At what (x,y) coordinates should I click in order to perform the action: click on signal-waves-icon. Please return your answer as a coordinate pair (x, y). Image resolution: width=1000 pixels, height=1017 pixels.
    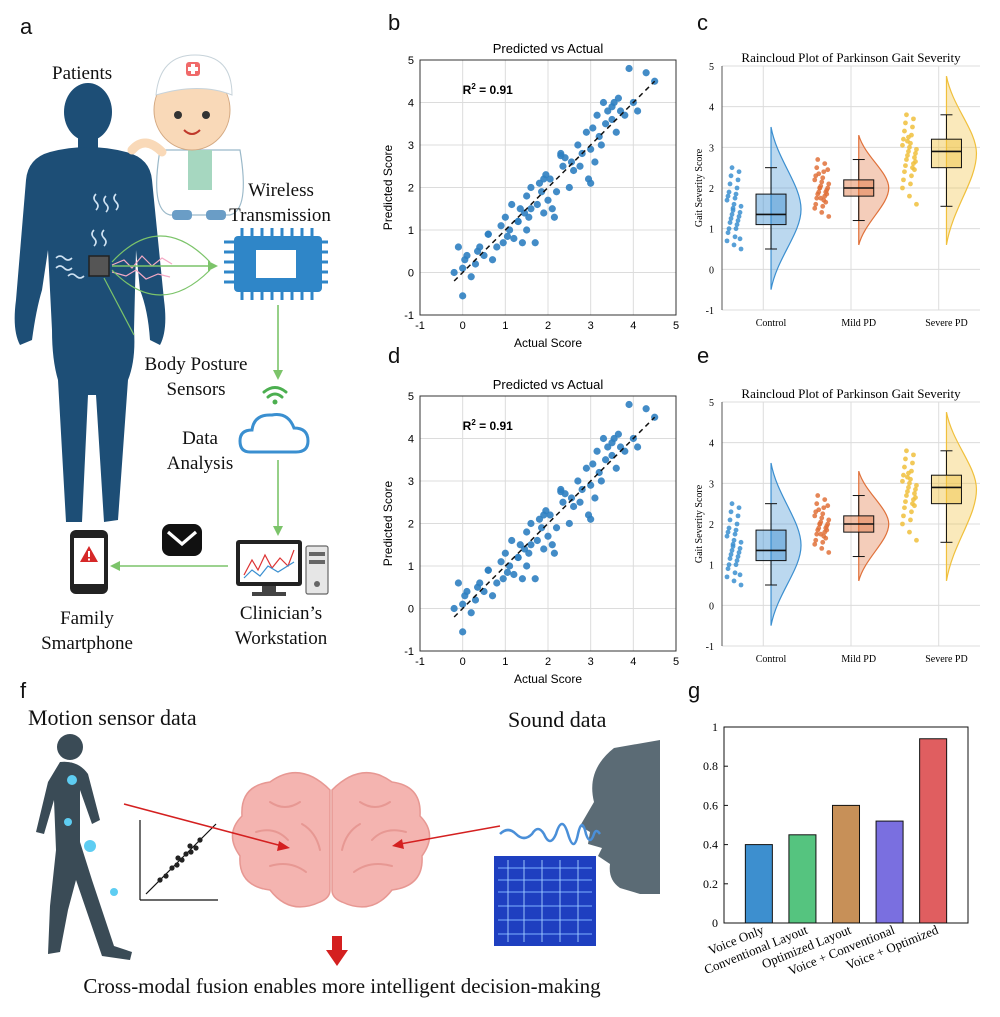
    Looking at the image, I should click on (87, 236).